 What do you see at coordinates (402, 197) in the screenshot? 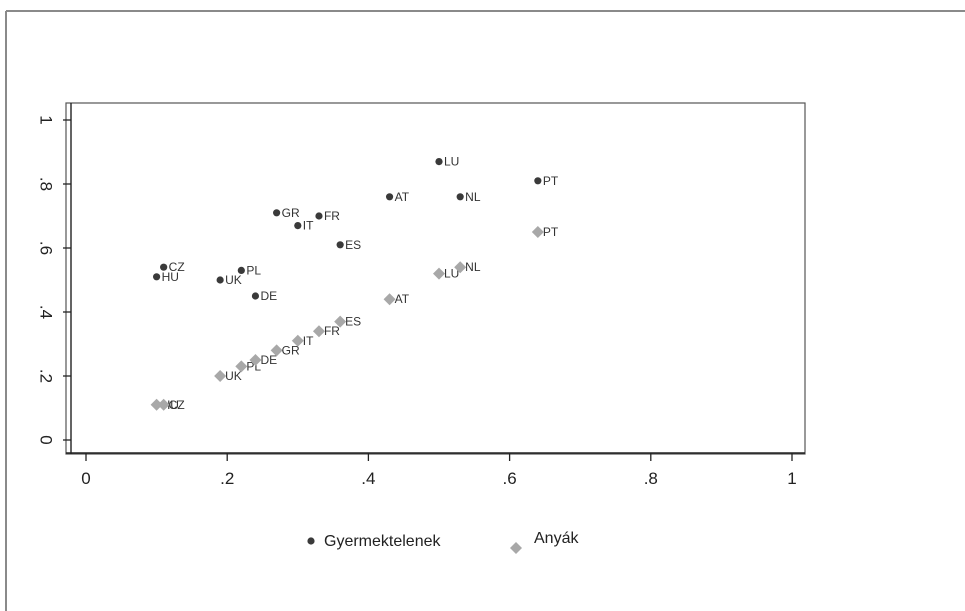
I see `gyermektelenek-point-label: AT` at bounding box center [402, 197].